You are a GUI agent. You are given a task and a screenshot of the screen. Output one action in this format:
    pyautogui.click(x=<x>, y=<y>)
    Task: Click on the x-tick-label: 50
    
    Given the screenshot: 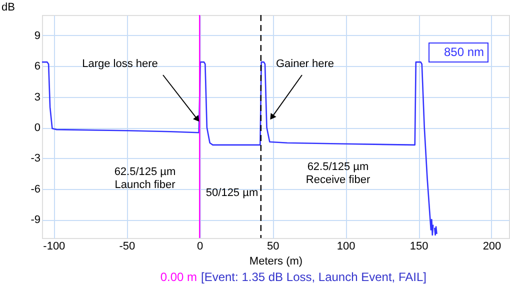 What is the action you would take?
    pyautogui.click(x=273, y=246)
    